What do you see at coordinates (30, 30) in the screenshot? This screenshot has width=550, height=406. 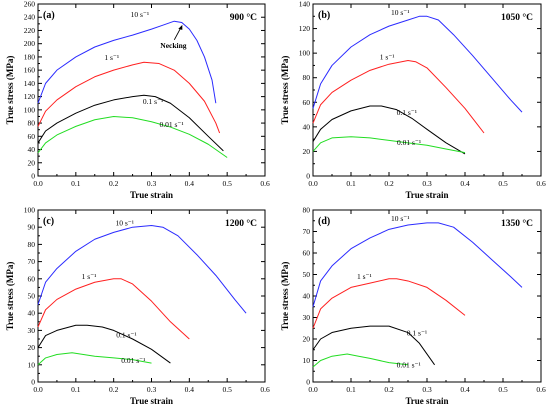 I see `y-tick-label: 220` at bounding box center [30, 30].